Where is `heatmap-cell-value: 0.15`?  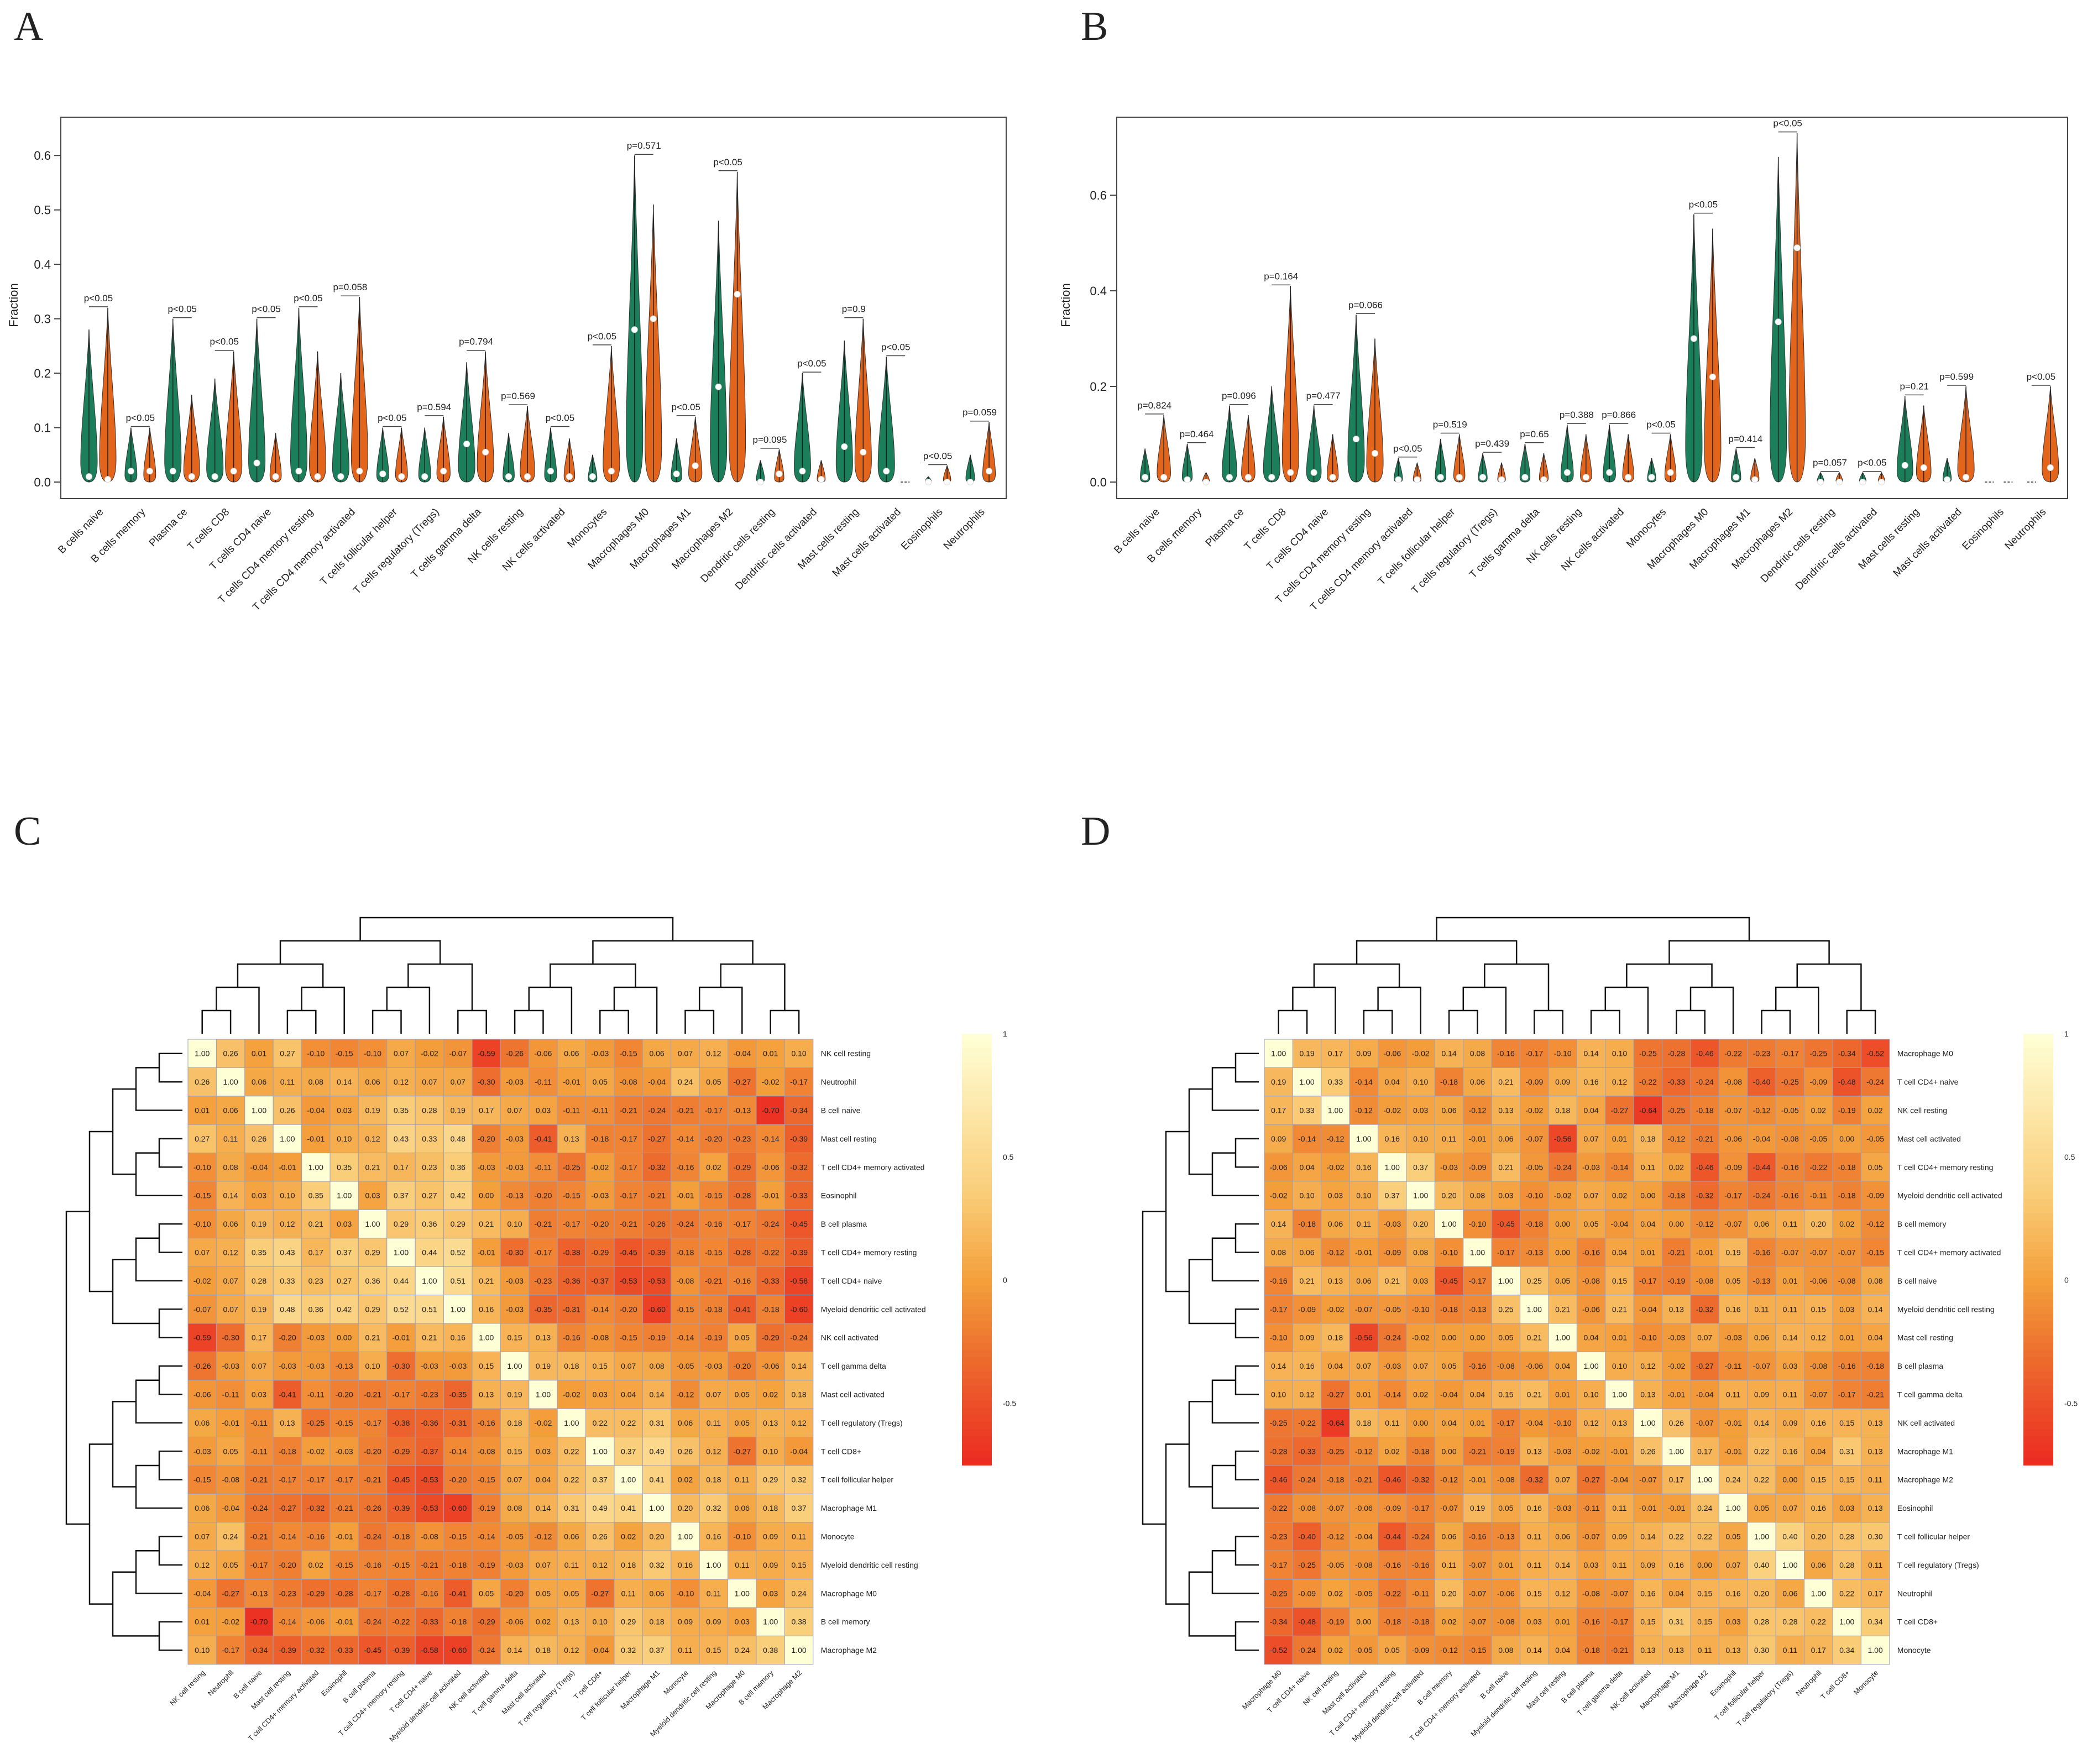
heatmap-cell-value: 0.15 is located at coordinates (1818, 1309).